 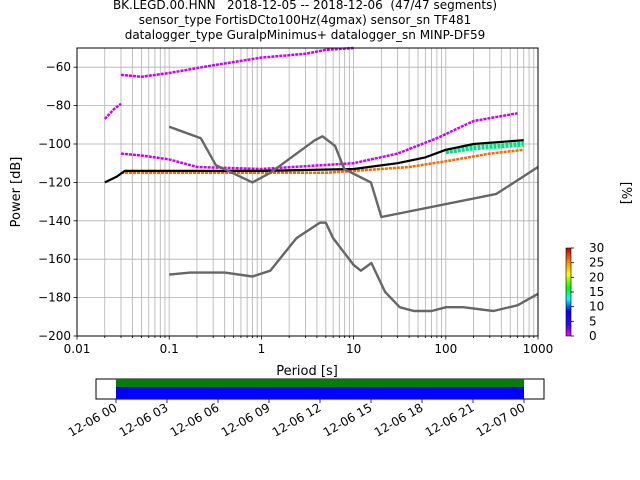 I want to click on x-tick-label: 10, so click(x=353, y=349).